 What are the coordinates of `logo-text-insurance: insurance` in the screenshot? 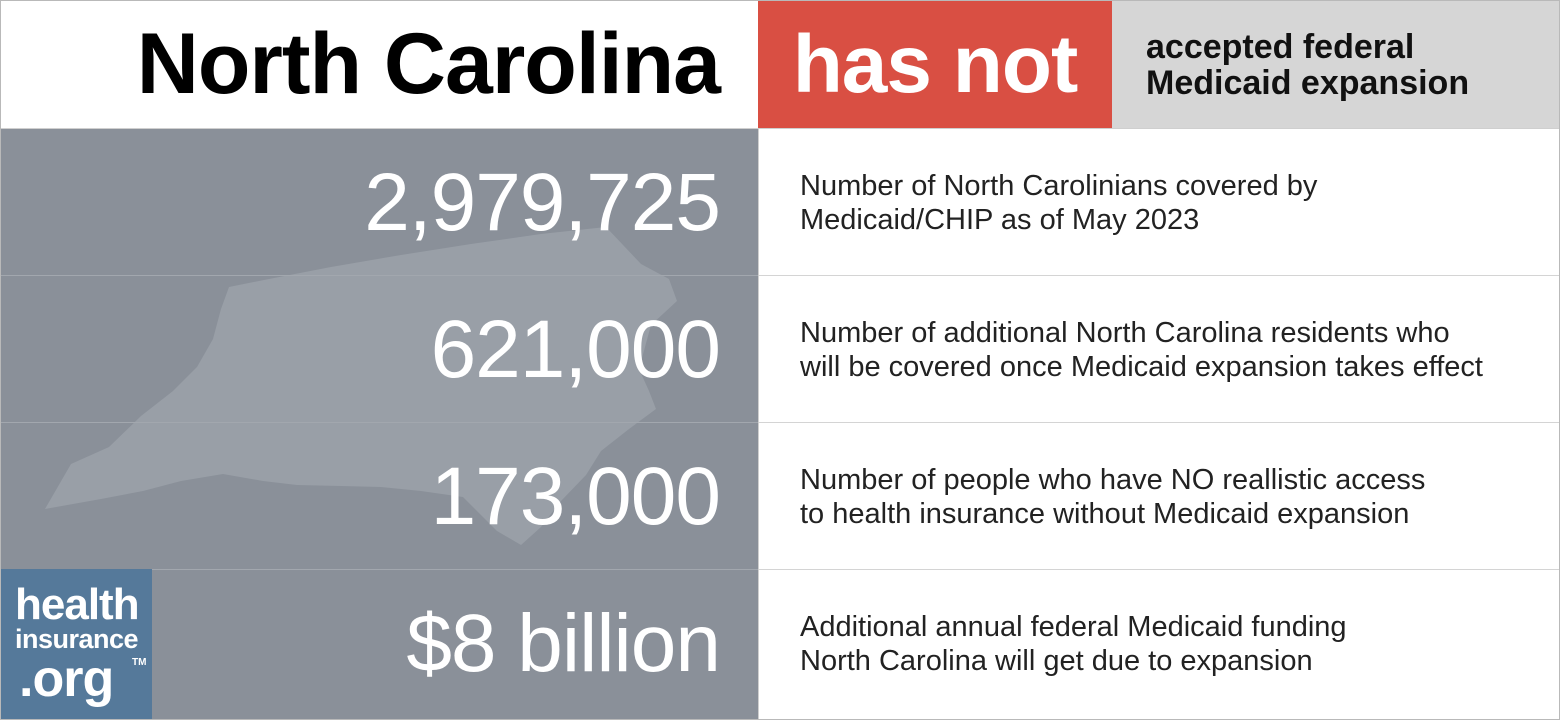 It's located at (77, 639).